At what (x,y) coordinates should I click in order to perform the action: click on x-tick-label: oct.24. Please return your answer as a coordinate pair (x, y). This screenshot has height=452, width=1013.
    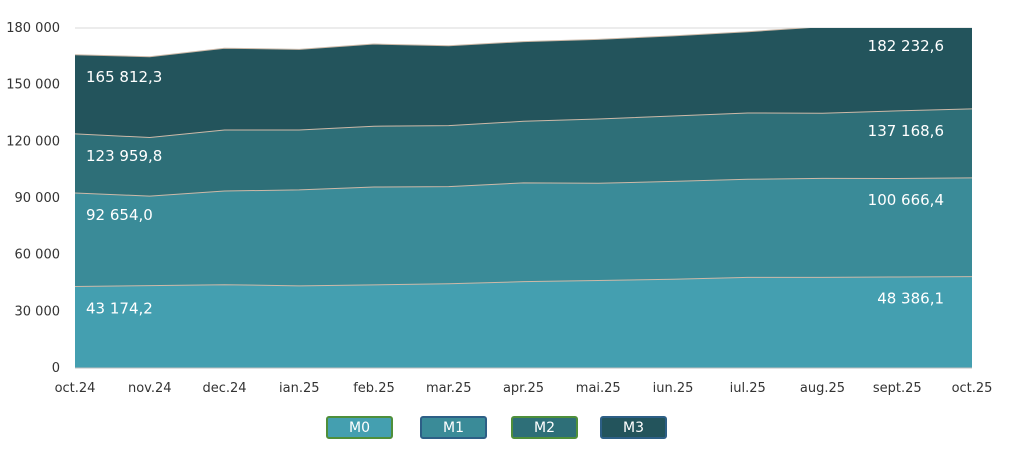
    Looking at the image, I should click on (75, 388).